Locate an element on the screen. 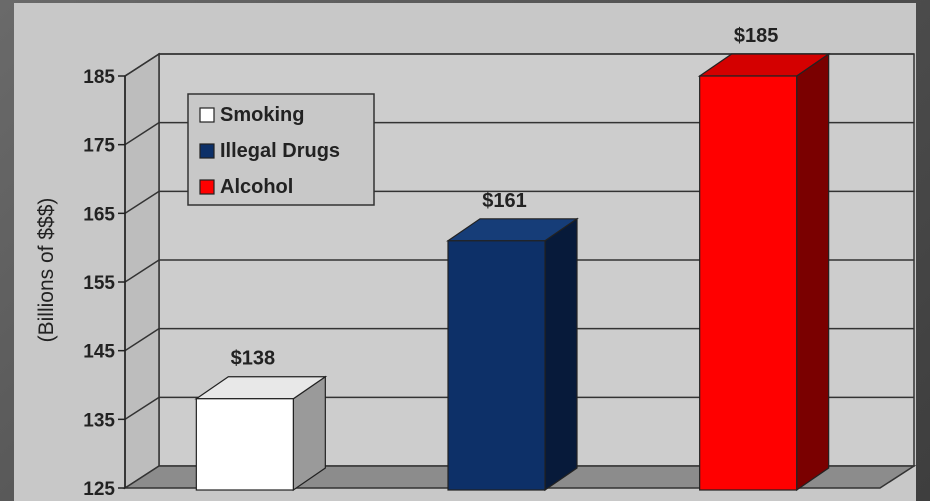 Image resolution: width=930 pixels, height=501 pixels. bar-alcohol is located at coordinates (764, 272).